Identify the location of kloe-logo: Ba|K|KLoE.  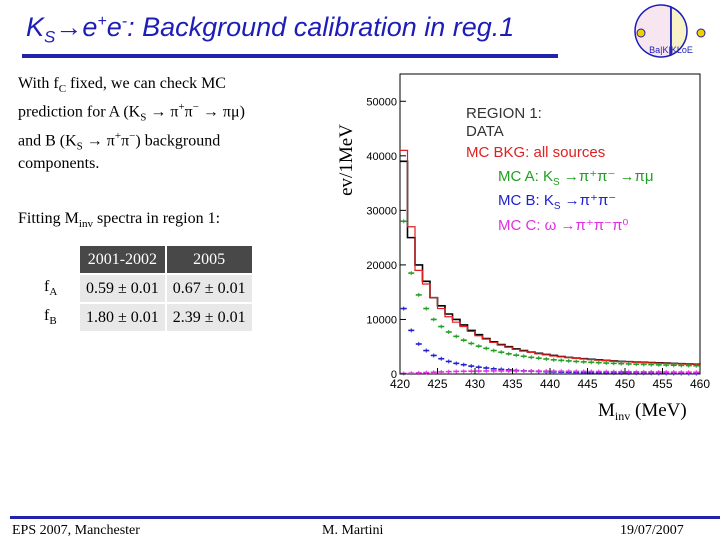
(671, 31).